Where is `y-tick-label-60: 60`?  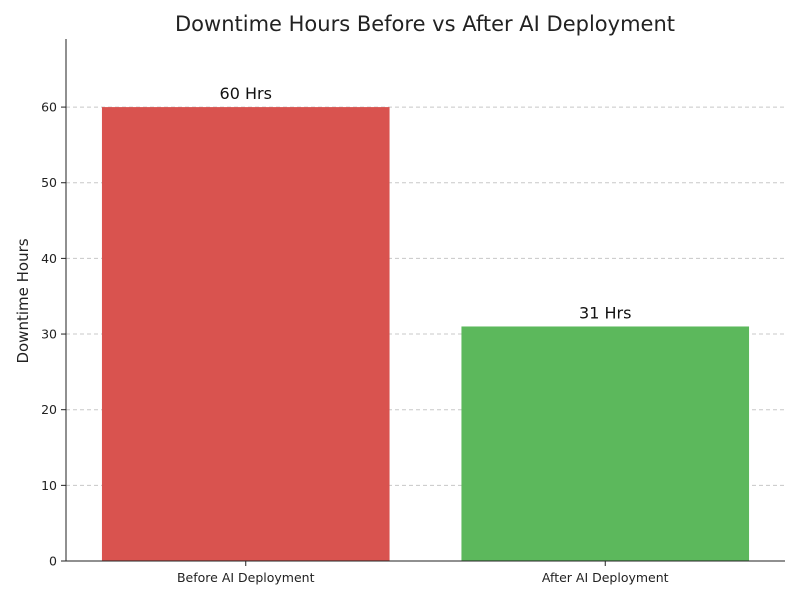 y-tick-label-60: 60 is located at coordinates (49, 107).